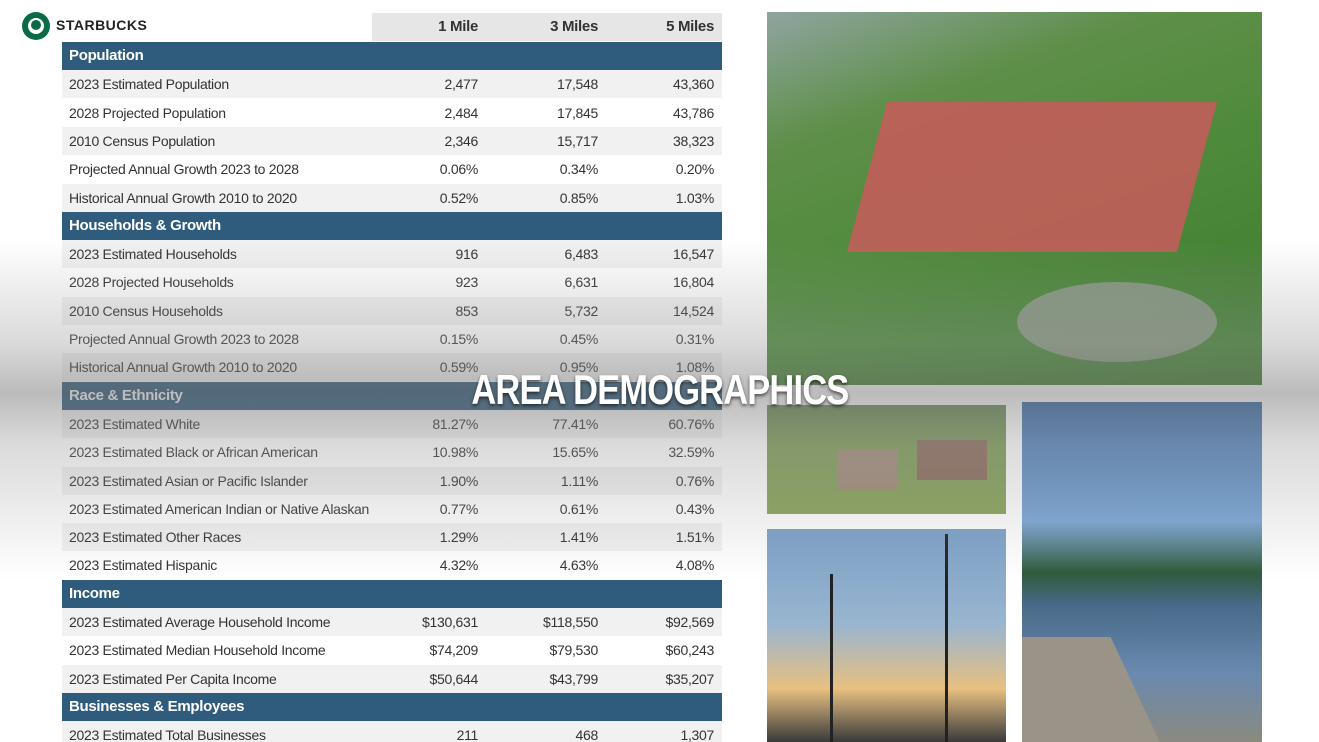 The height and width of the screenshot is (742, 1319). Describe the element at coordinates (149, 84) in the screenshot. I see `row-label: 2023 Estimated Population` at that location.